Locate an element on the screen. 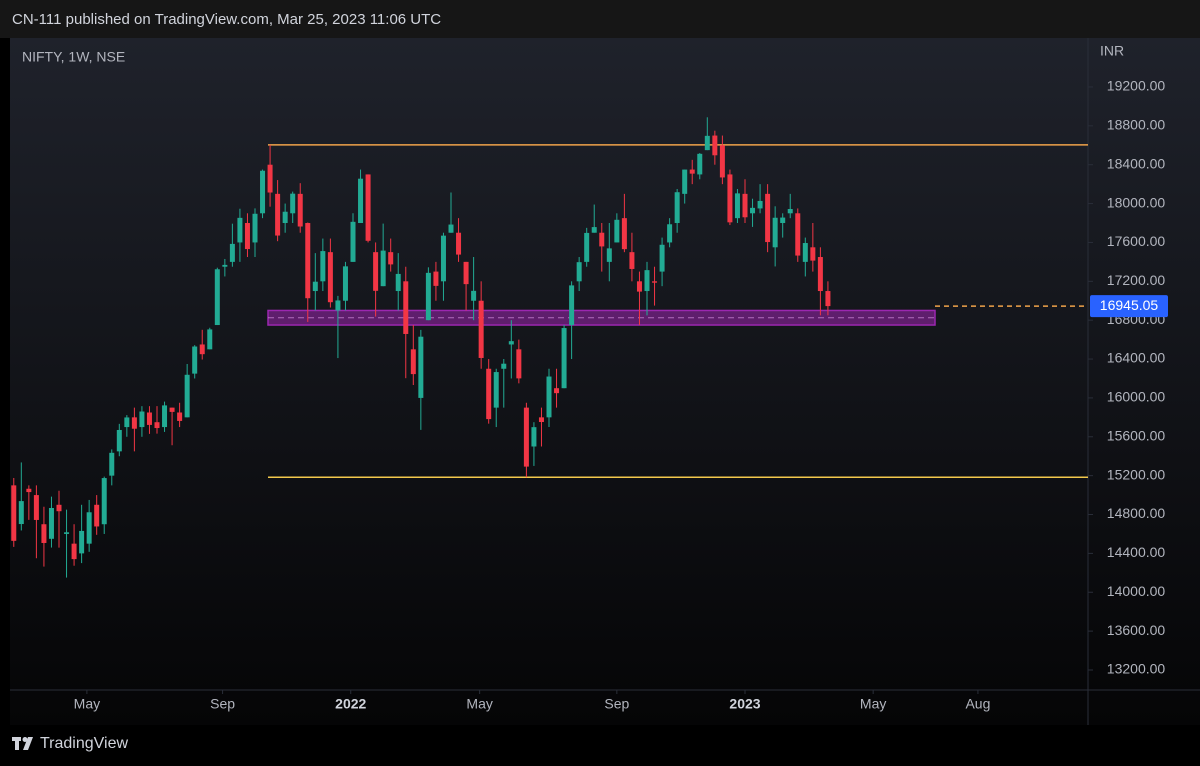  y-tick-label: 13200.00 is located at coordinates (1136, 669).